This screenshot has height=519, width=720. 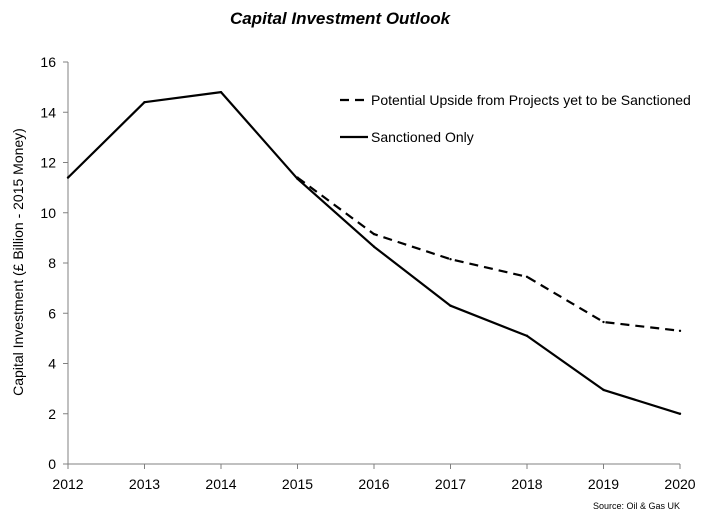 I want to click on y-tick-label: 8, so click(x=52, y=263).